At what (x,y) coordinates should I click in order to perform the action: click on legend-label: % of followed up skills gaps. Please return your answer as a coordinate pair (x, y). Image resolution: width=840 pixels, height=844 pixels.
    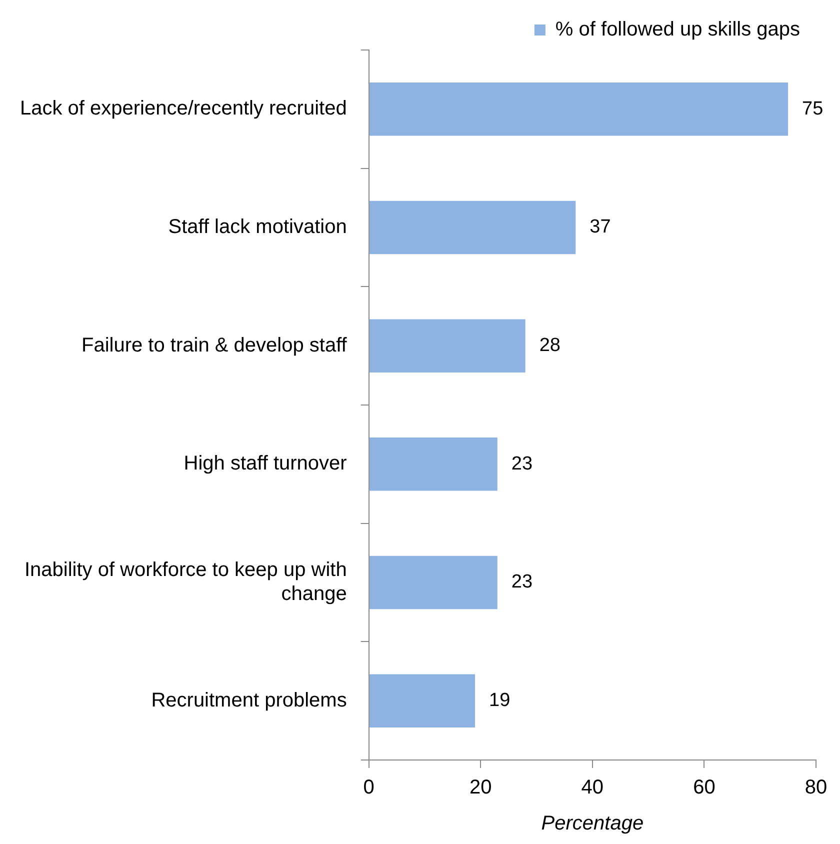
    Looking at the image, I should click on (677, 29).